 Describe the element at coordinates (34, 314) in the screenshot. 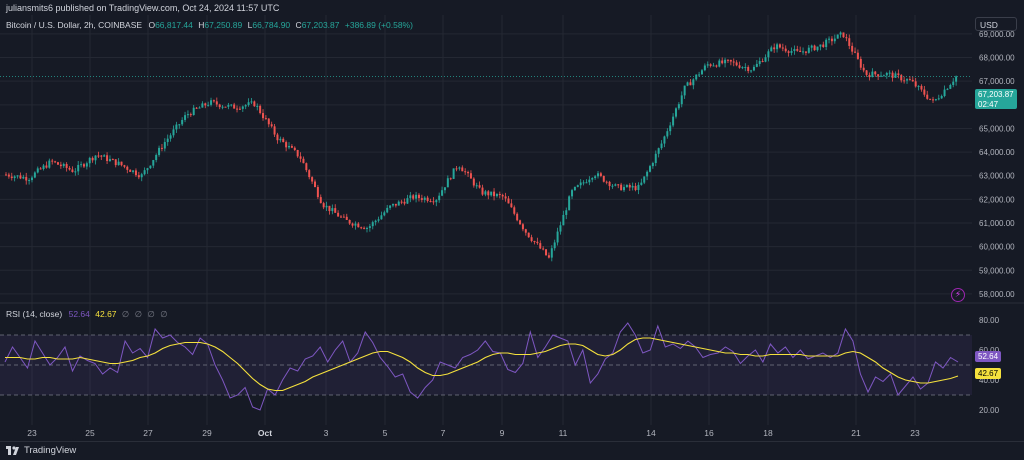

I see `rsi-indicator-name: RSI (14, close)` at that location.